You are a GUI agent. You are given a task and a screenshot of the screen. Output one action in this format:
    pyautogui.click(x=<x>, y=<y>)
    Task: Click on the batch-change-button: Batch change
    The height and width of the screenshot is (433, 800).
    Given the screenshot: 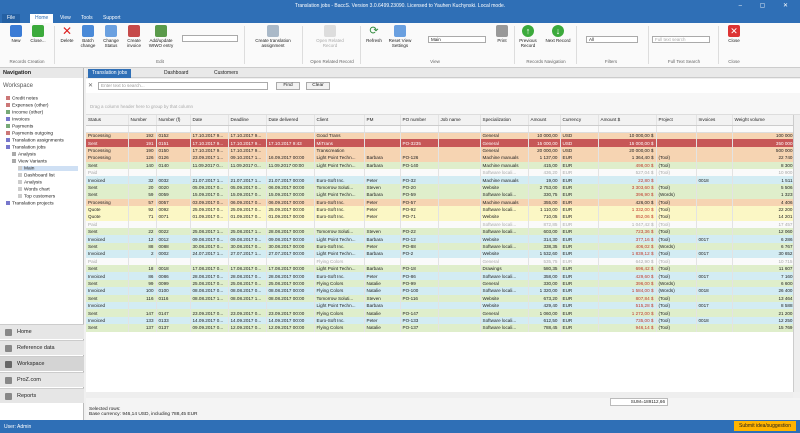 What is the action you would take?
    pyautogui.click(x=88, y=36)
    